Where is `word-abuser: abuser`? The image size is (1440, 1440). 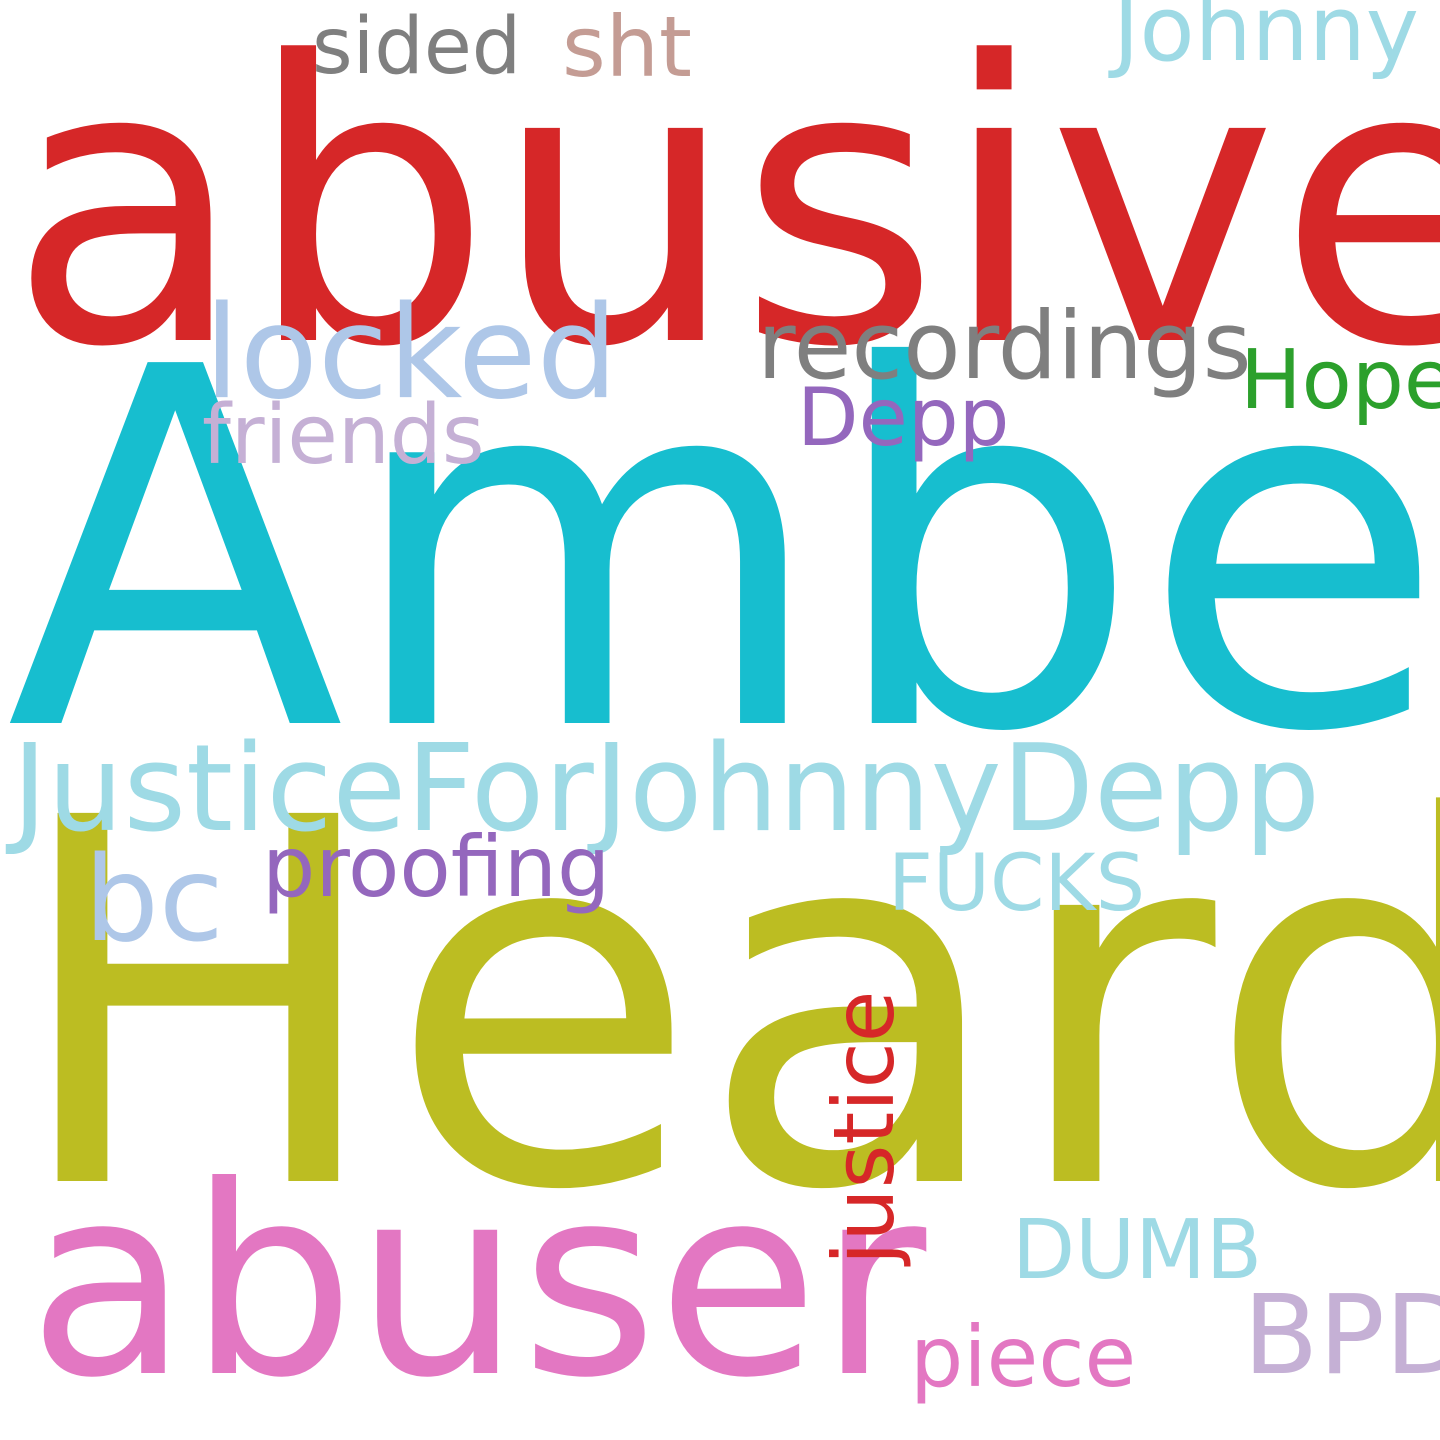 word-abuser: abuser is located at coordinates (477, 1282).